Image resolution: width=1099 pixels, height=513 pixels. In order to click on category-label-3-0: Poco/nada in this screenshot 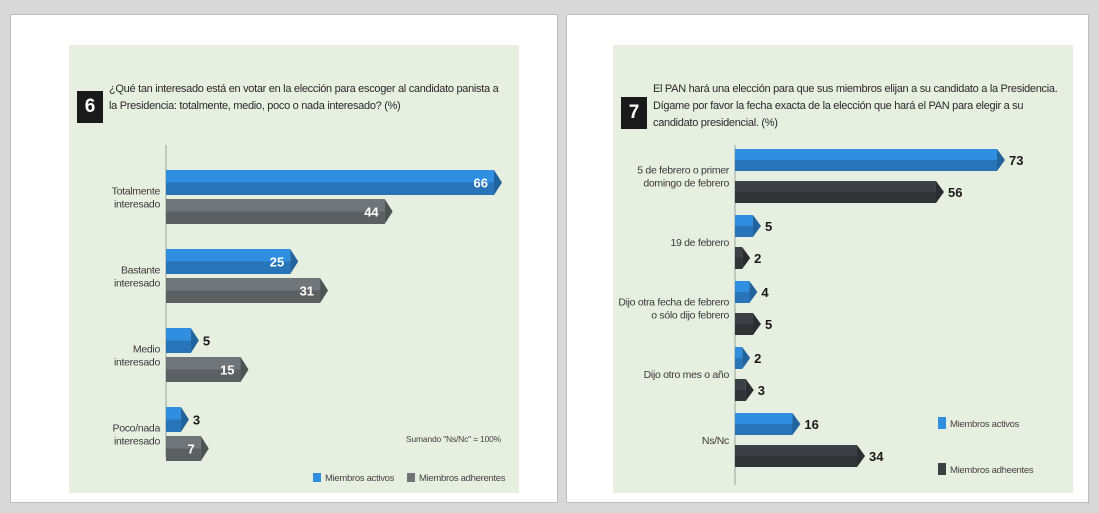, I will do `click(136, 429)`.